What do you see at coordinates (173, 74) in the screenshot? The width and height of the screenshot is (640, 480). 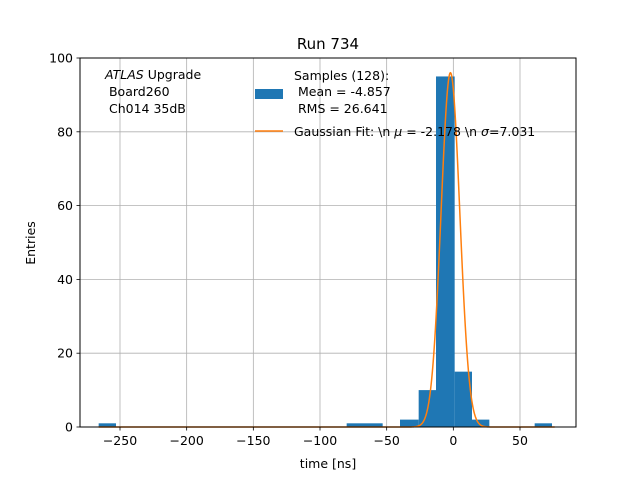 I see `annotation-upgrade: Upgrade` at bounding box center [173, 74].